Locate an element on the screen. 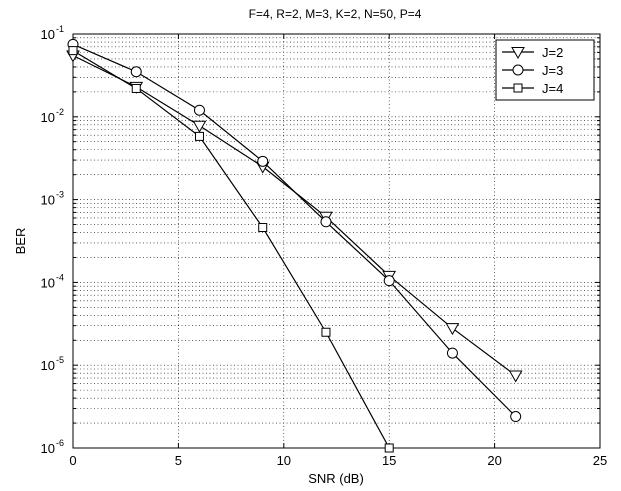  y-tick-exponent: -4 is located at coordinates (60, 277).